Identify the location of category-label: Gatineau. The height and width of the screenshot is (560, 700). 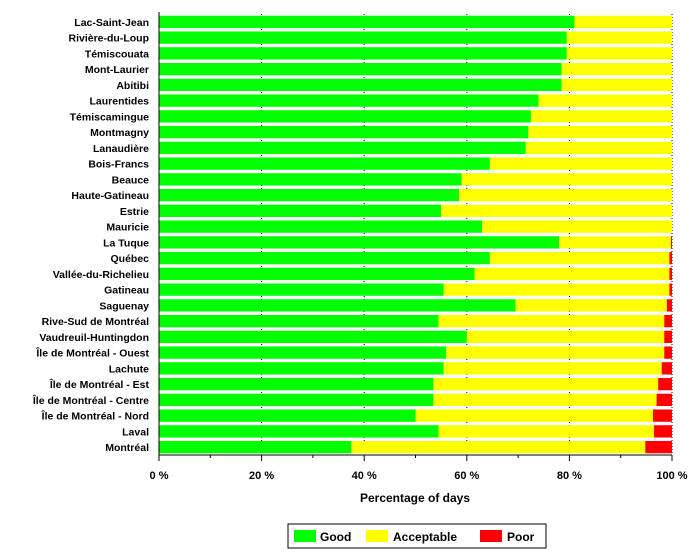
(126, 291).